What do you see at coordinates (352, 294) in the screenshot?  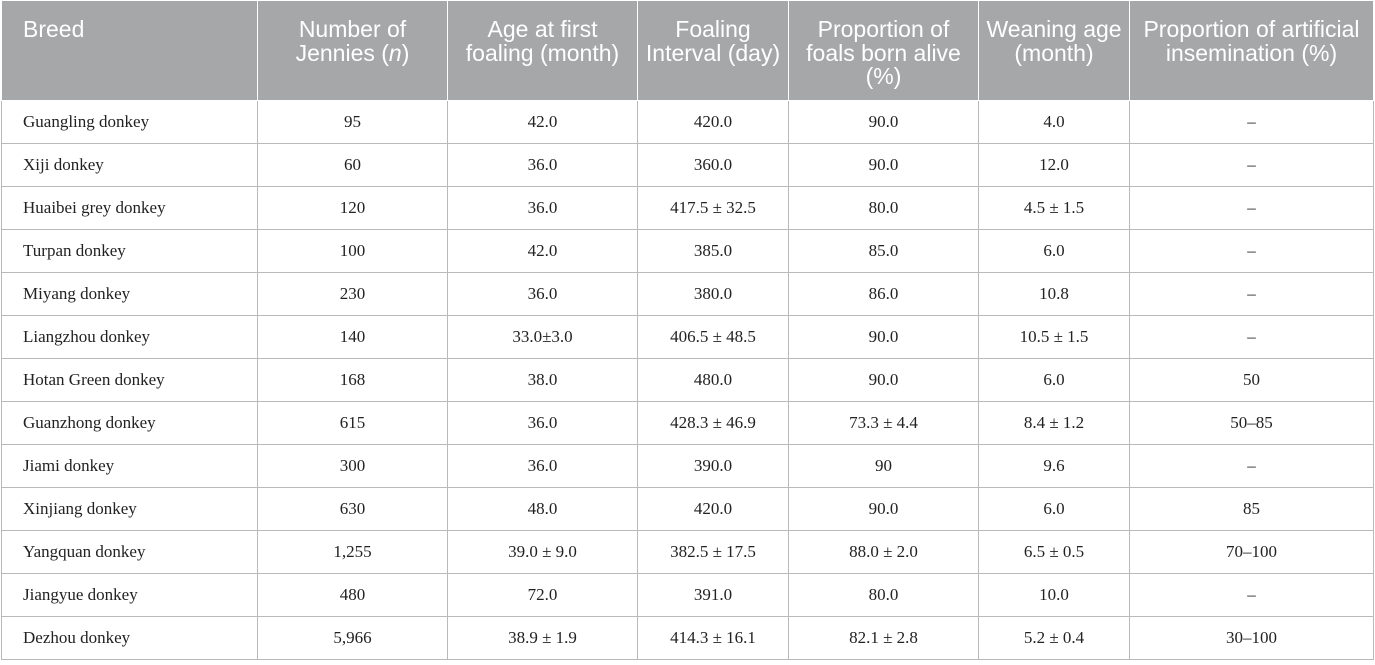 I see `cell-number-of-jennies: 230` at bounding box center [352, 294].